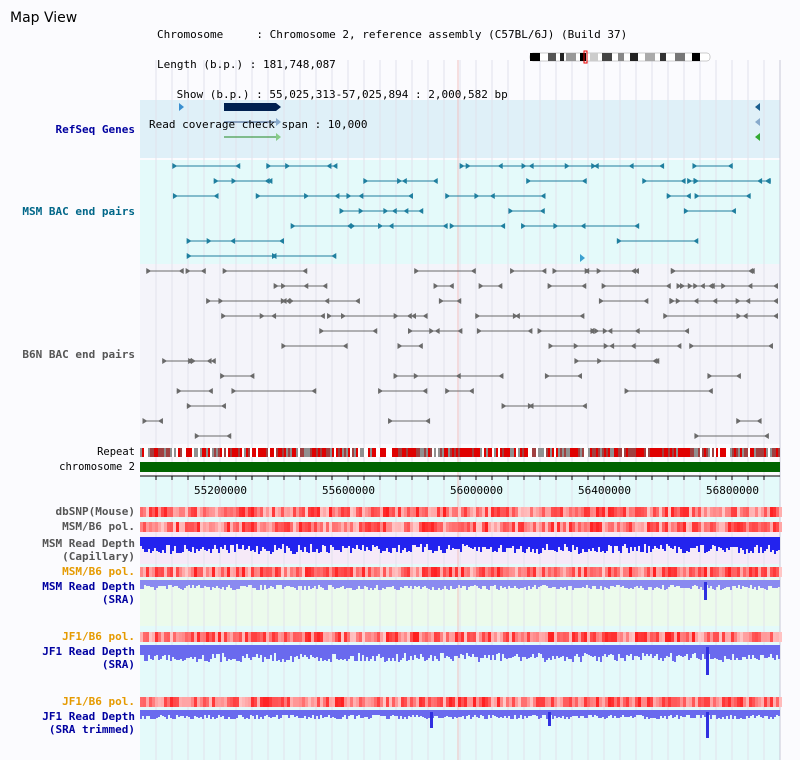 The width and height of the screenshot is (800, 760). I want to click on gene-arrow, so click(278, 107).